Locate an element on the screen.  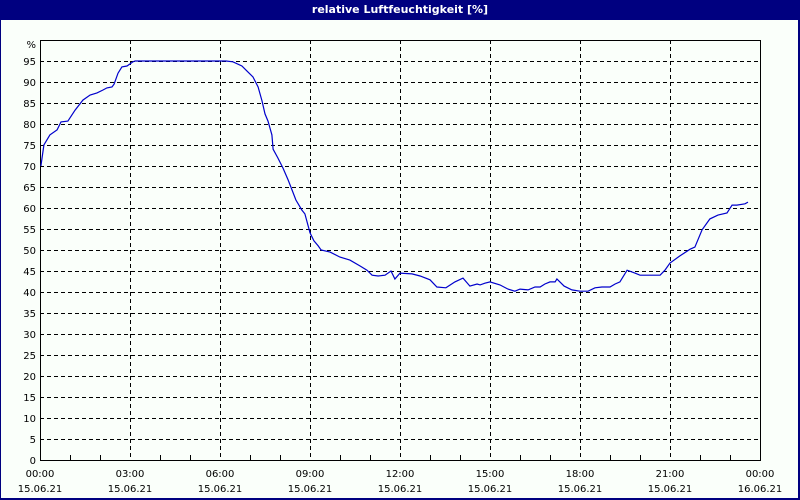
chart-title: relative Luftfeuchtigkeit [%] is located at coordinates (400, 10).